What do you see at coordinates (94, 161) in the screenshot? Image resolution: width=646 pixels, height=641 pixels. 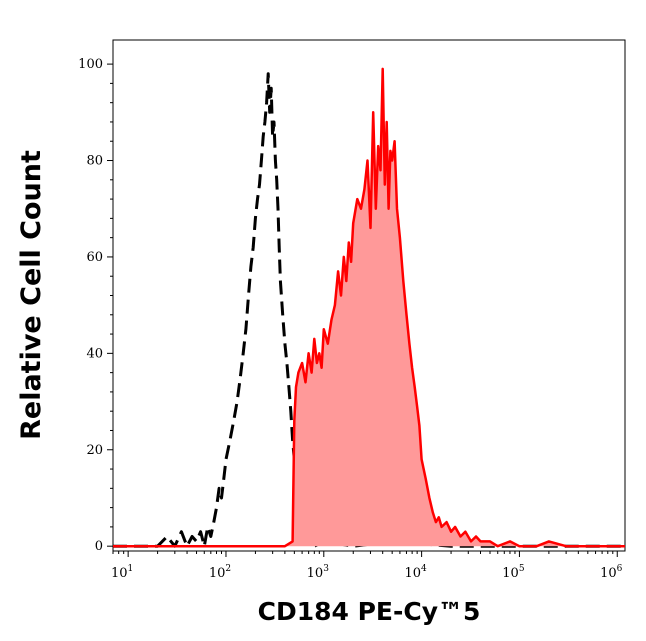 I see `y-tick-label: 80` at bounding box center [94, 161].